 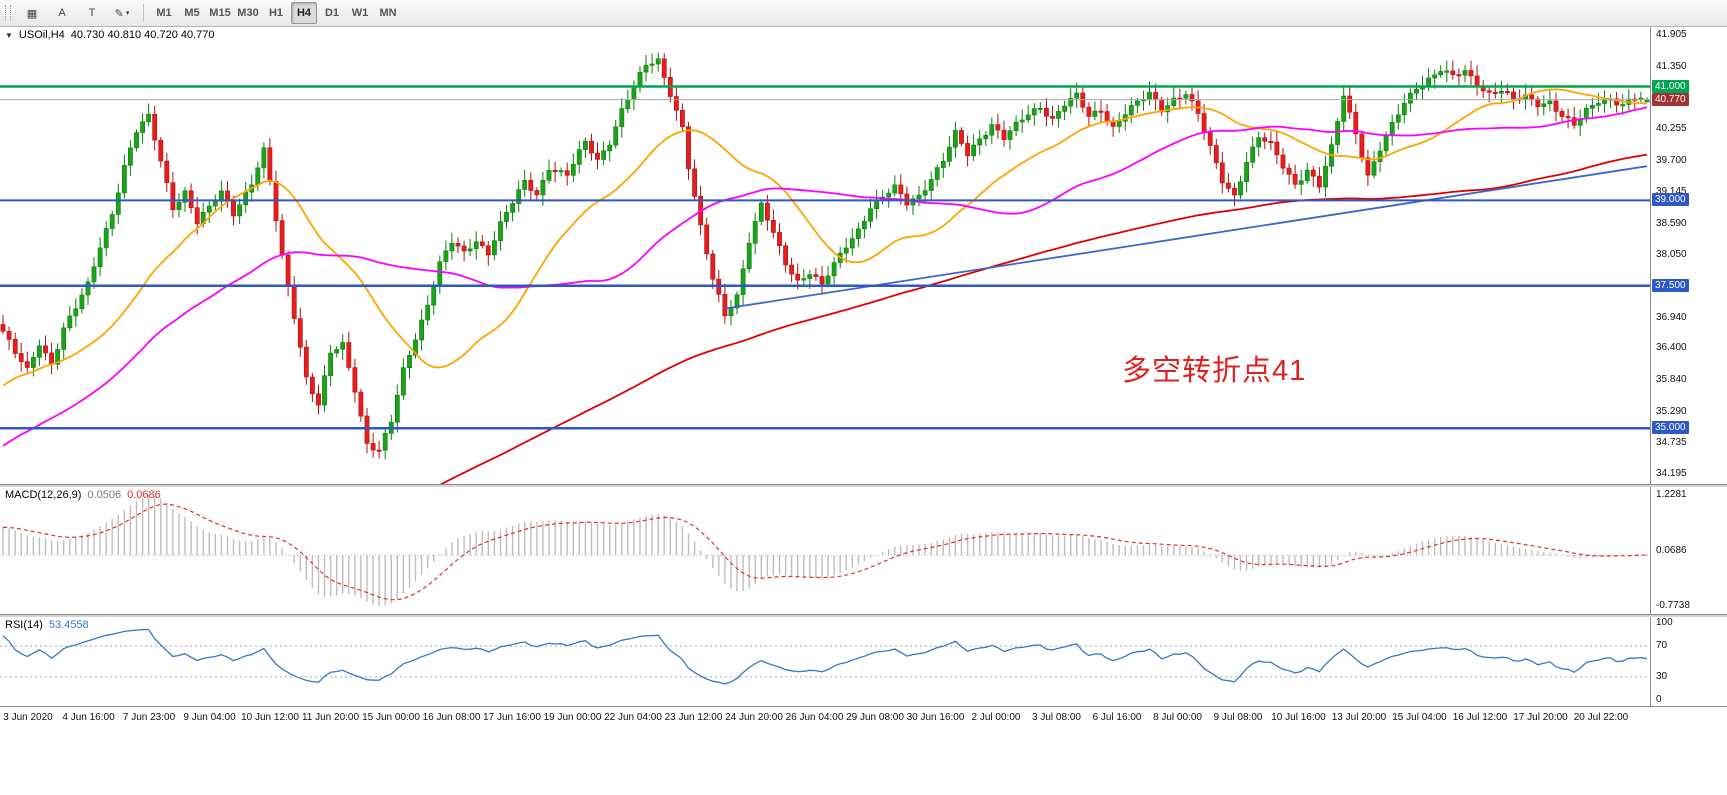 What do you see at coordinates (1177, 717) in the screenshot?
I see `time-axis-label: 8 Jul 00:00` at bounding box center [1177, 717].